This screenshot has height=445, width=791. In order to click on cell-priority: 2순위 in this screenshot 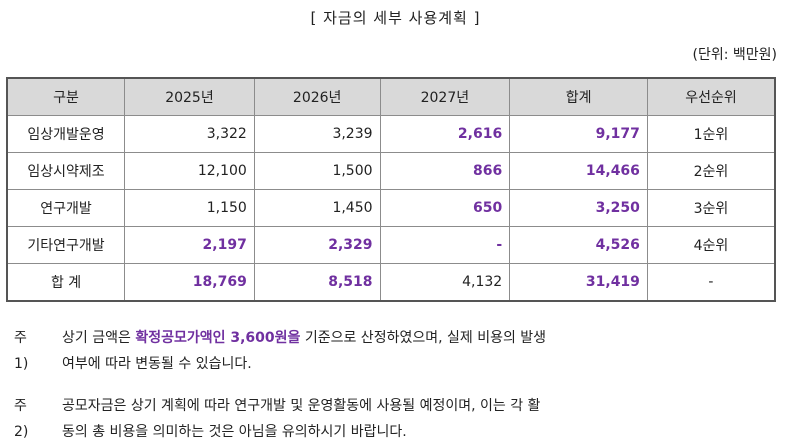, I will do `click(711, 171)`.